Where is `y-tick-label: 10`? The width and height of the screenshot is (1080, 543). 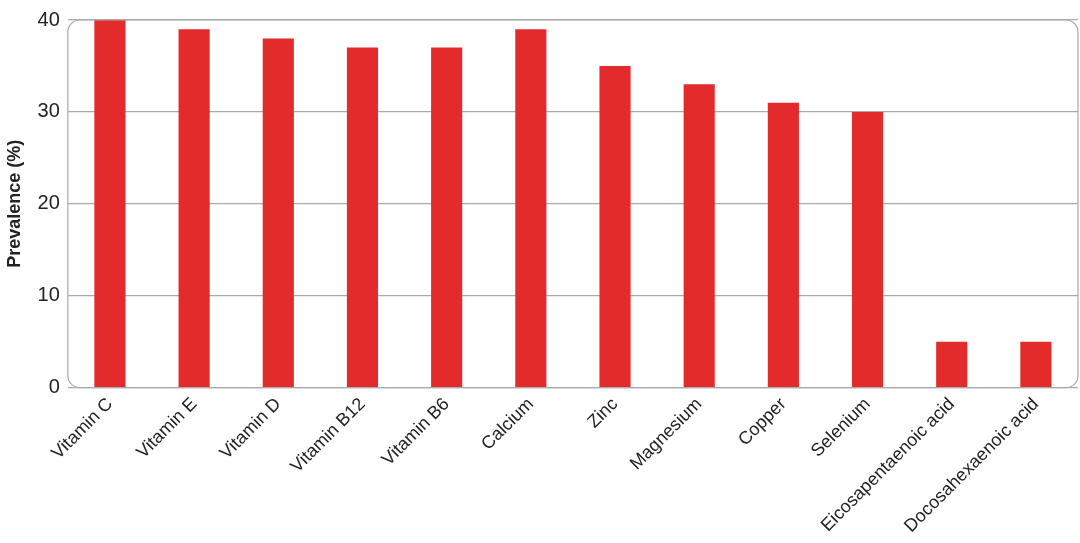 y-tick-label: 10 is located at coordinates (48, 294).